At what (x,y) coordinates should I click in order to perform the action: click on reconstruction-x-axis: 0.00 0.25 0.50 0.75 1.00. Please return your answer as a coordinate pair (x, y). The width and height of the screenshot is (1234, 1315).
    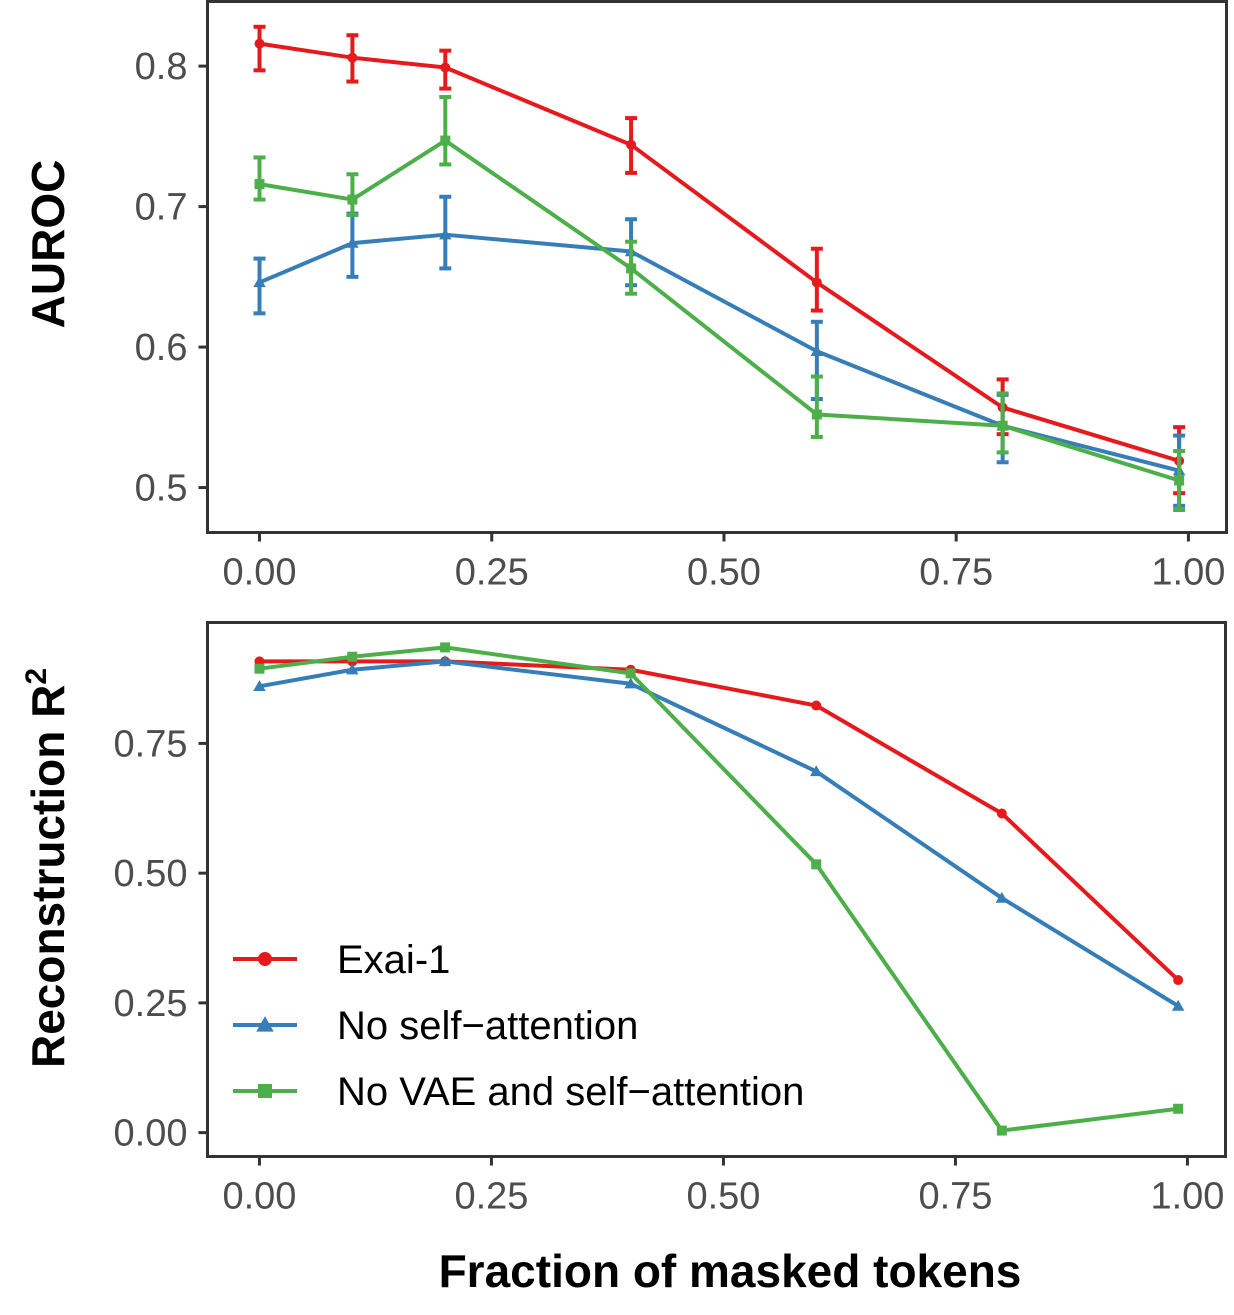
    Looking at the image, I should click on (723, 1187).